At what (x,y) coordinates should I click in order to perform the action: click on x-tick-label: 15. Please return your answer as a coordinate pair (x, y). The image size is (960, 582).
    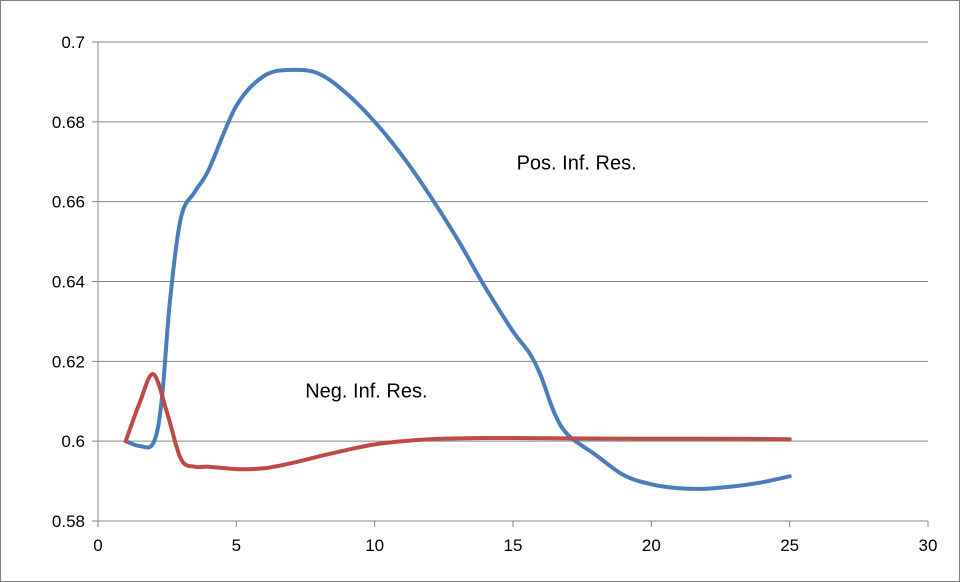
    Looking at the image, I should click on (513, 545).